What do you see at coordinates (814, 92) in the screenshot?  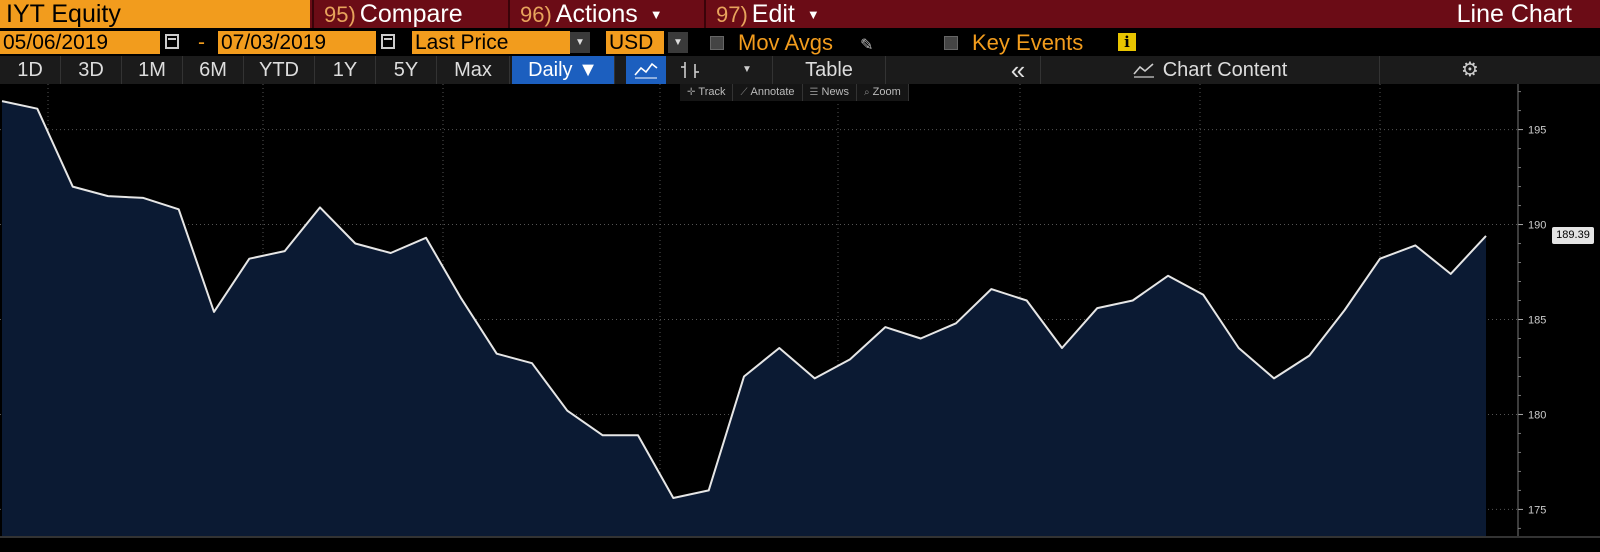 I see `news-icon: ☰` at bounding box center [814, 92].